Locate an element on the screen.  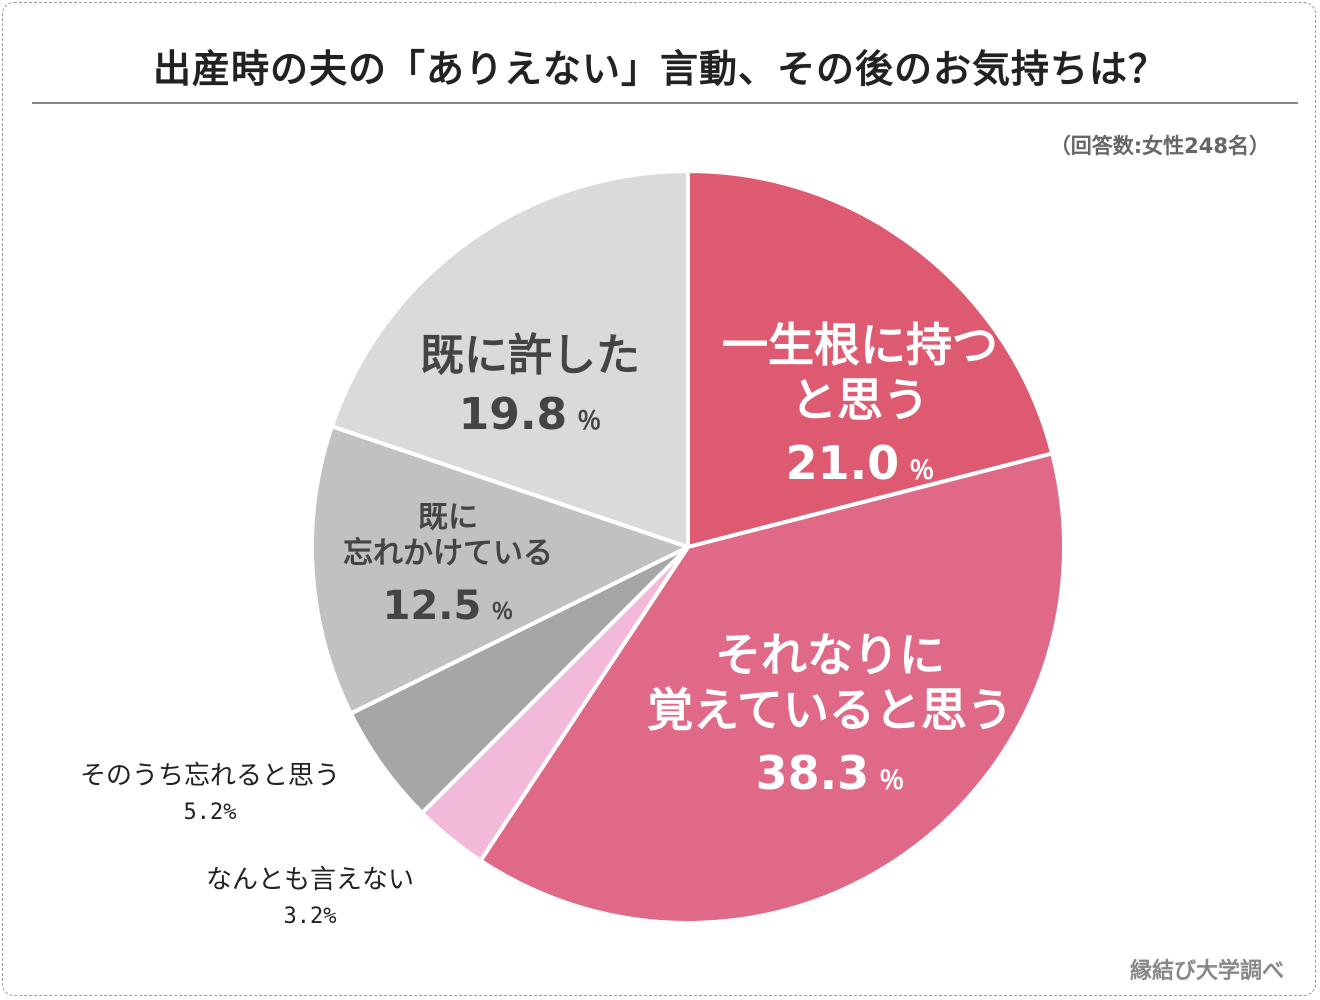
slice-almost-forgotten is located at coordinates (500, 570).